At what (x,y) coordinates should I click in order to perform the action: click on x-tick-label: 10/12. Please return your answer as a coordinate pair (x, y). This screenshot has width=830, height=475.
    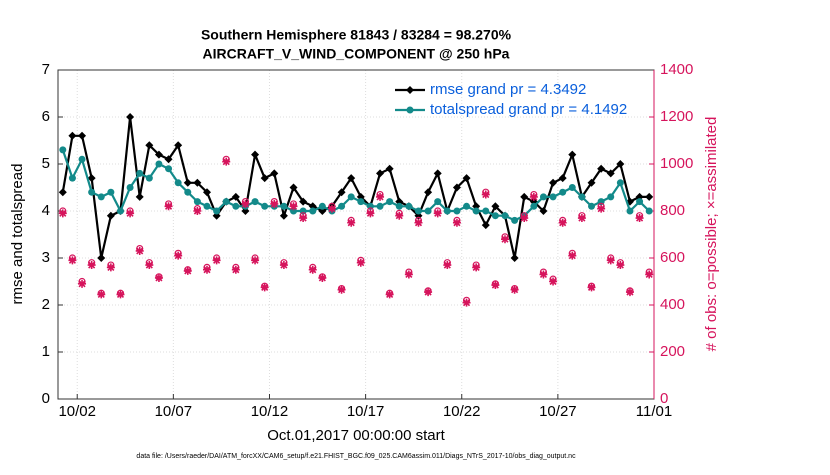
    Looking at the image, I should click on (270, 411).